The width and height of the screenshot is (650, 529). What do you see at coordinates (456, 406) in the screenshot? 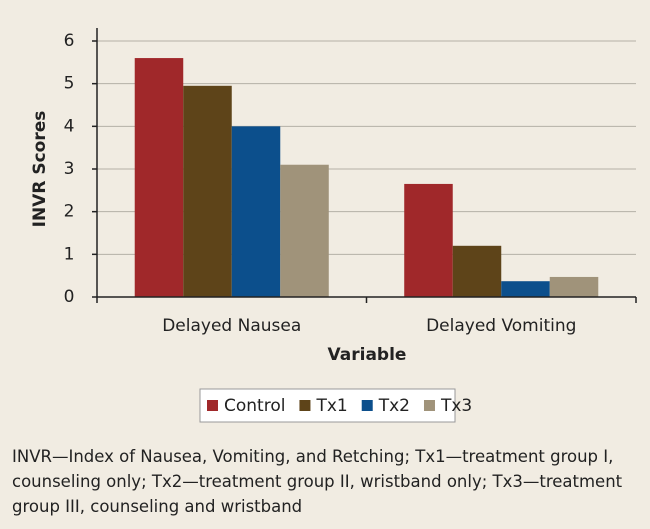
I see `legend-label: Tx3` at bounding box center [456, 406].